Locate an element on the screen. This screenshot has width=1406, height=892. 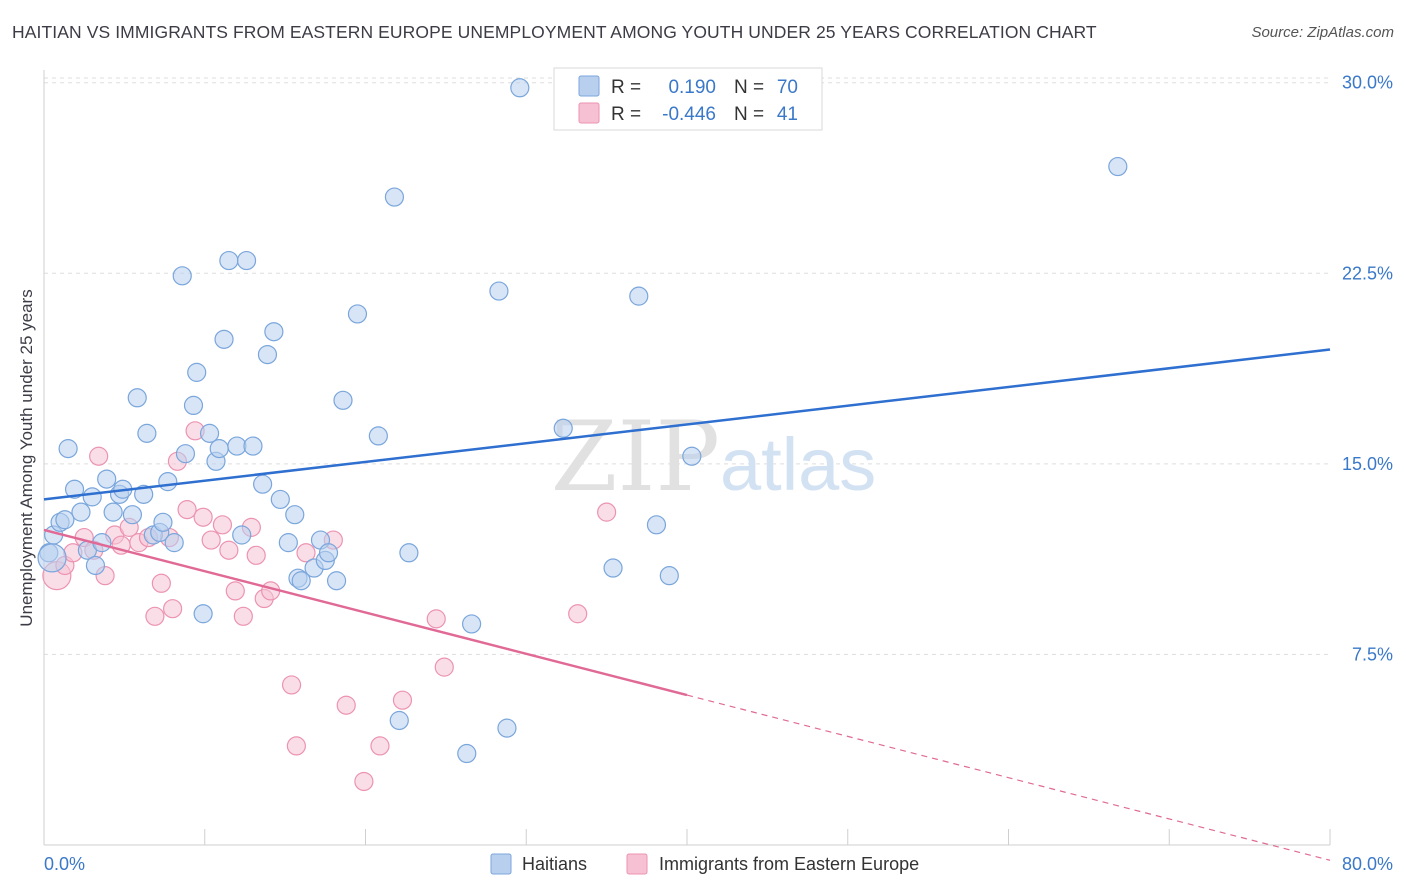
trend-line-immigrants is located at coordinates (365, 612).